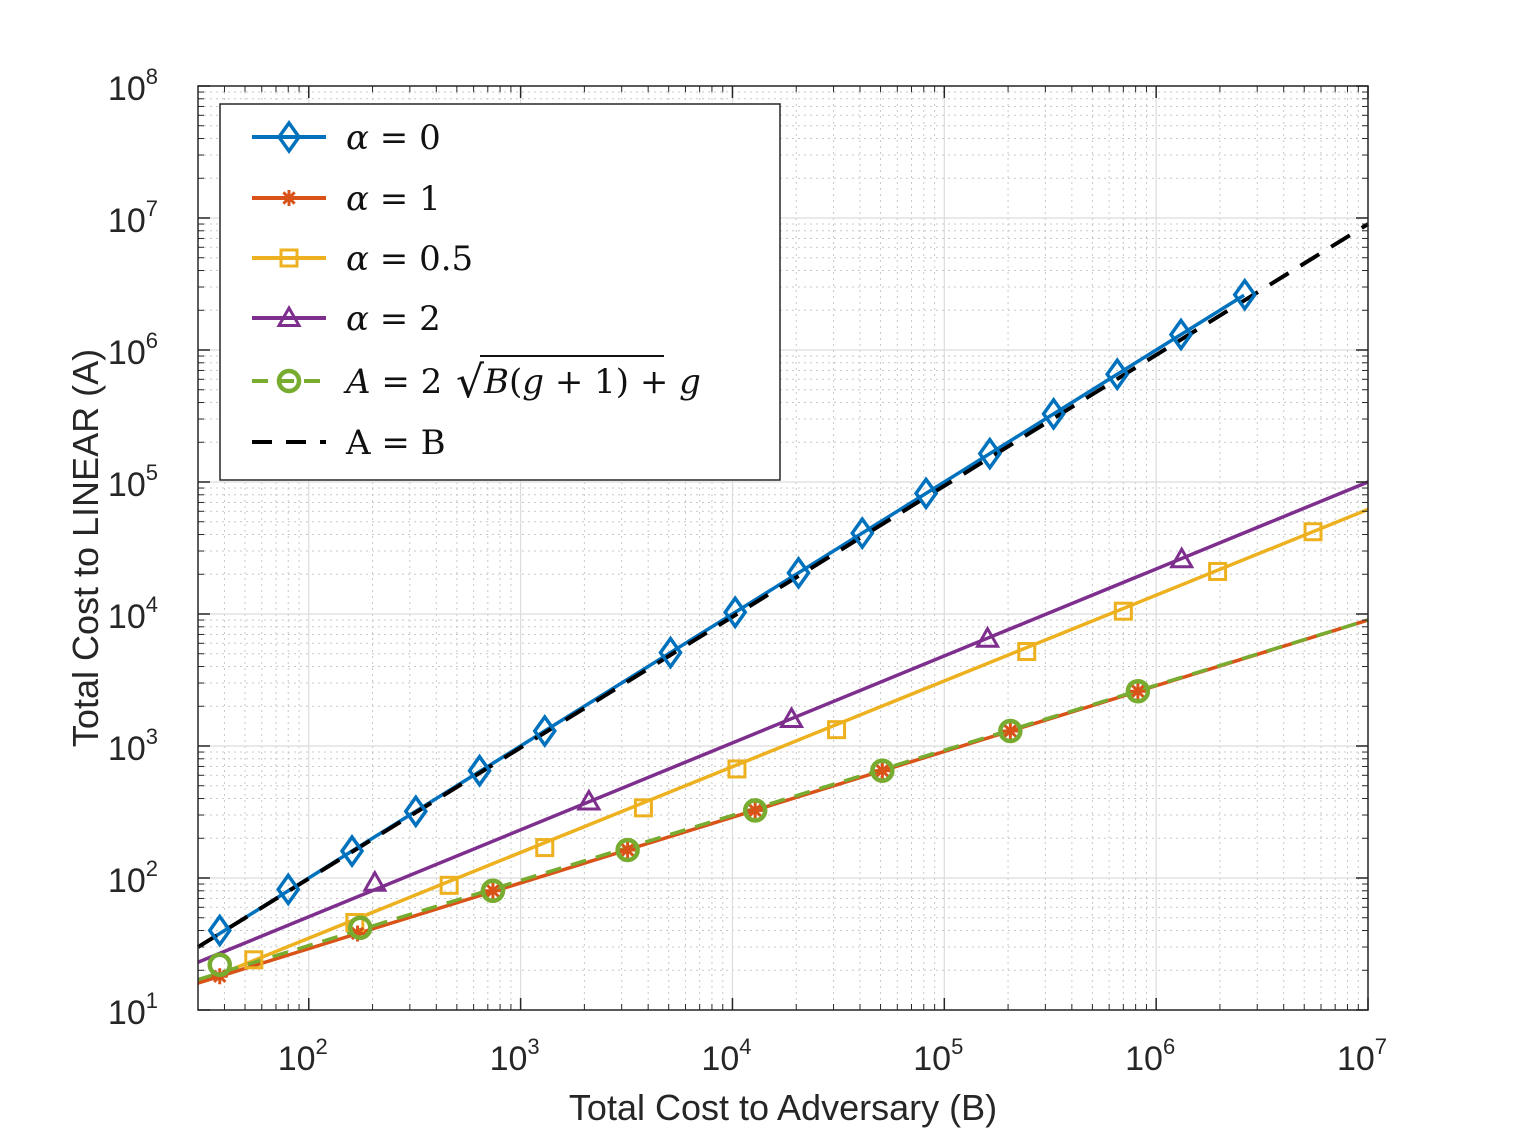 This screenshot has height=1135, width=1513. I want to click on legend-box, so click(500, 292).